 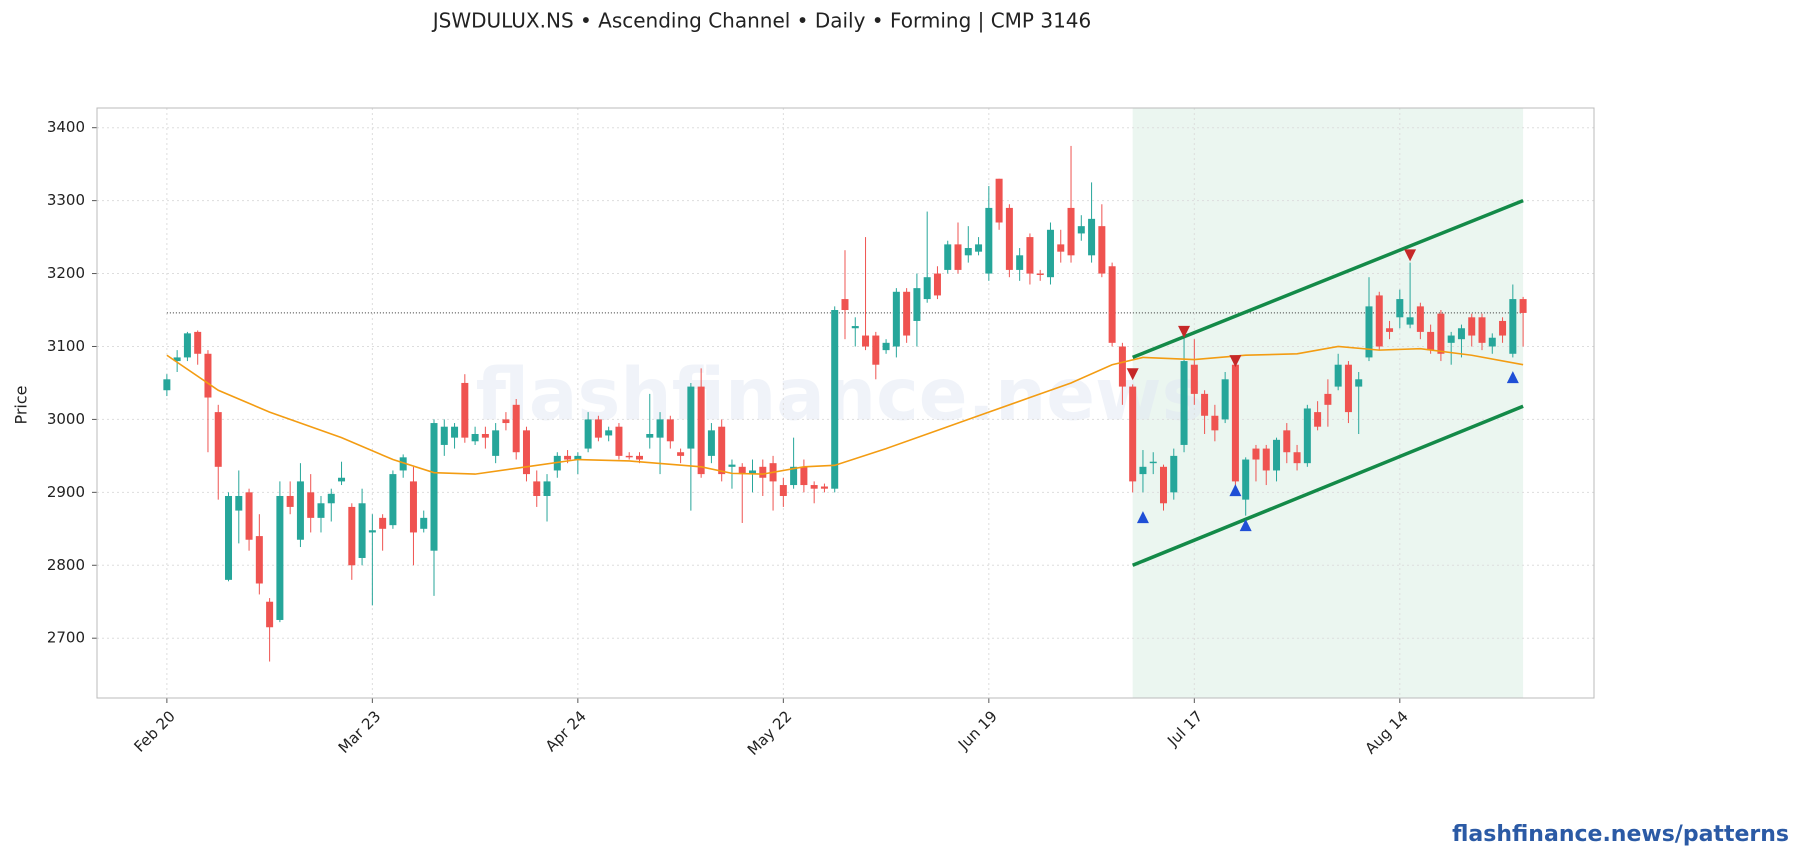 What do you see at coordinates (1328, 485) in the screenshot?
I see `channel-lower` at bounding box center [1328, 485].